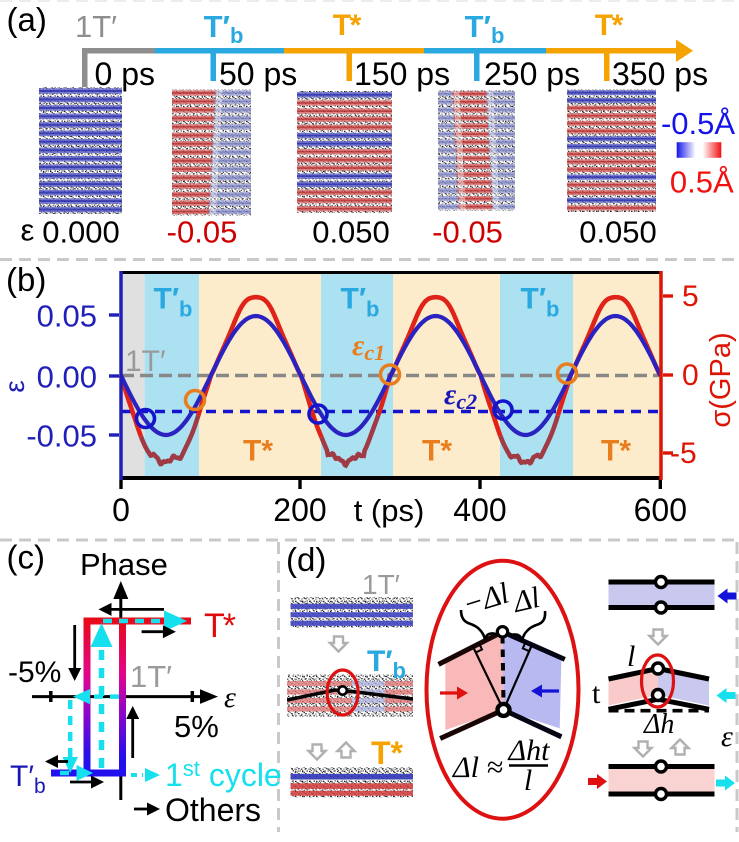  What do you see at coordinates (26, 279) in the screenshot?
I see `svg-text: (b)` at bounding box center [26, 279].